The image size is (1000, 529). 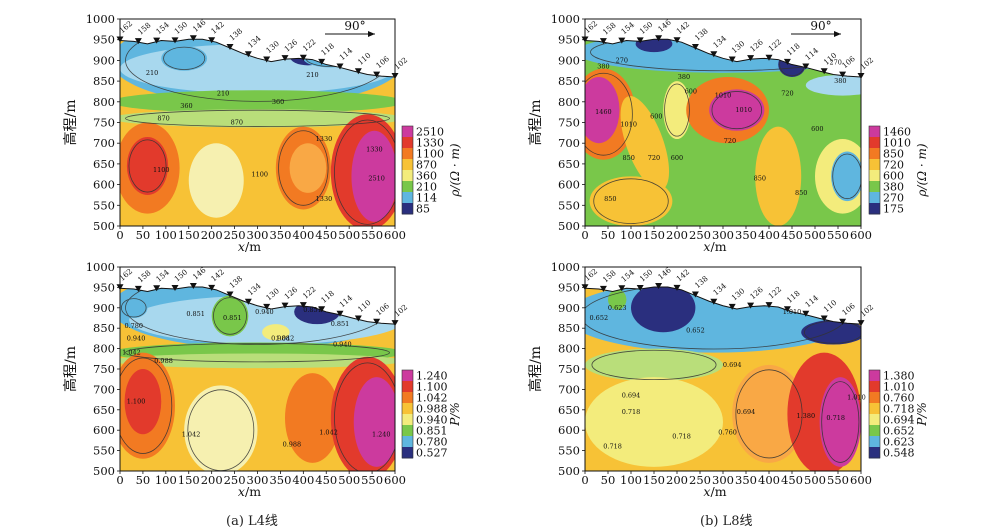 I want to click on caption-a: (a) L4线, so click(x=252, y=521).